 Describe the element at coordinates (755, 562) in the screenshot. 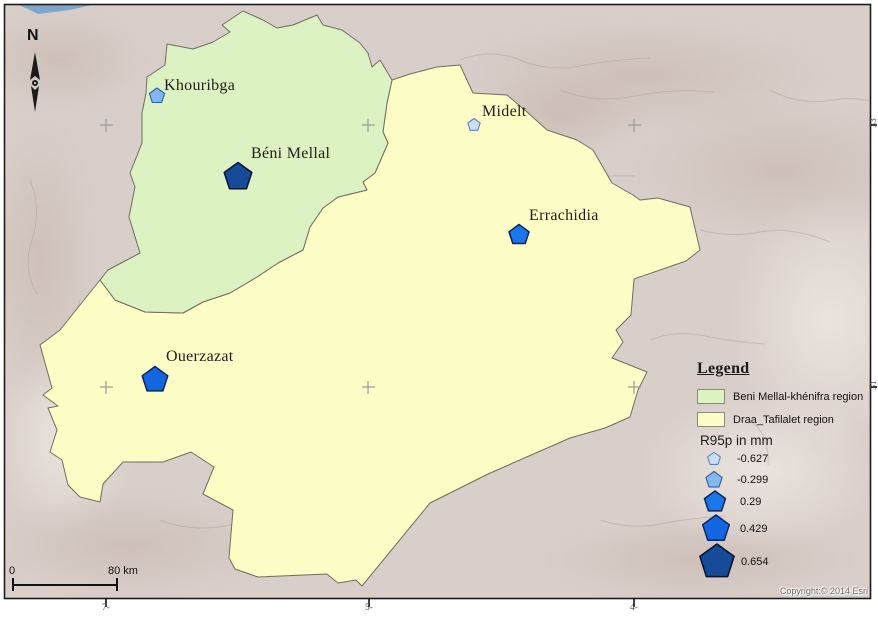

I see `legend-value-4: 0.654` at that location.